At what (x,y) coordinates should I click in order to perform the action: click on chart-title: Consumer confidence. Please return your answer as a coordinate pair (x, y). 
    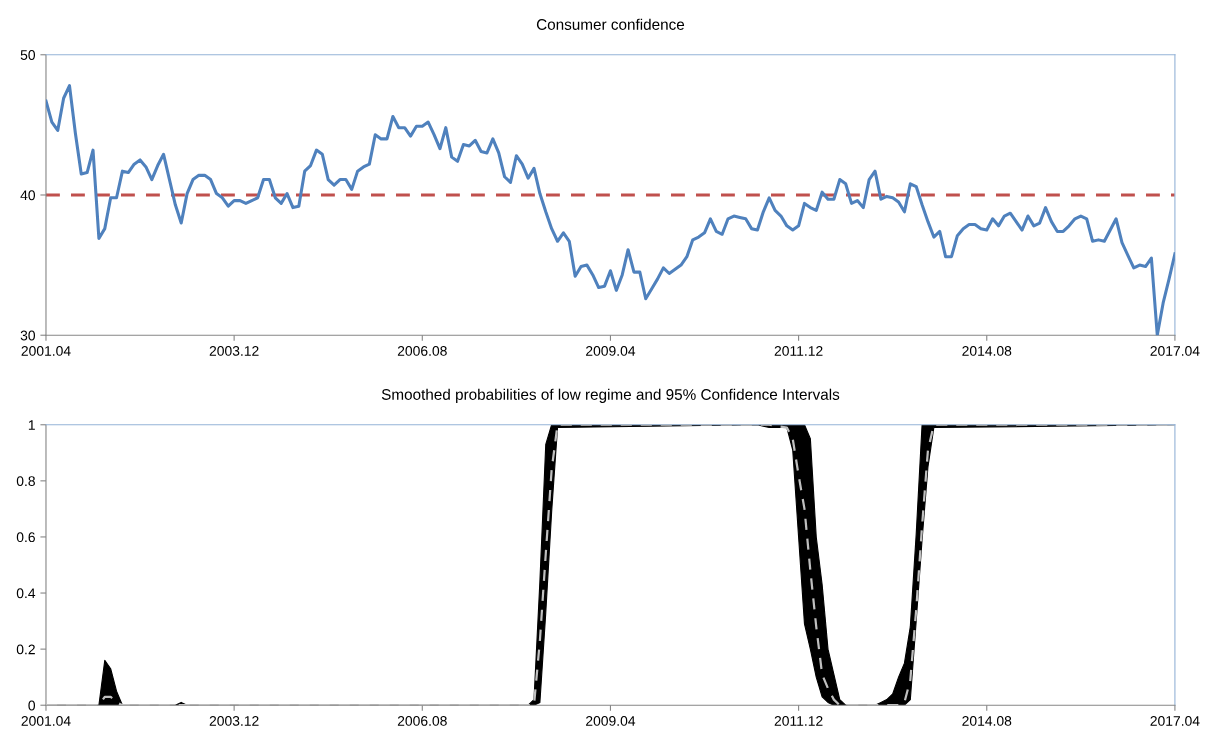
    Looking at the image, I should click on (610, 24).